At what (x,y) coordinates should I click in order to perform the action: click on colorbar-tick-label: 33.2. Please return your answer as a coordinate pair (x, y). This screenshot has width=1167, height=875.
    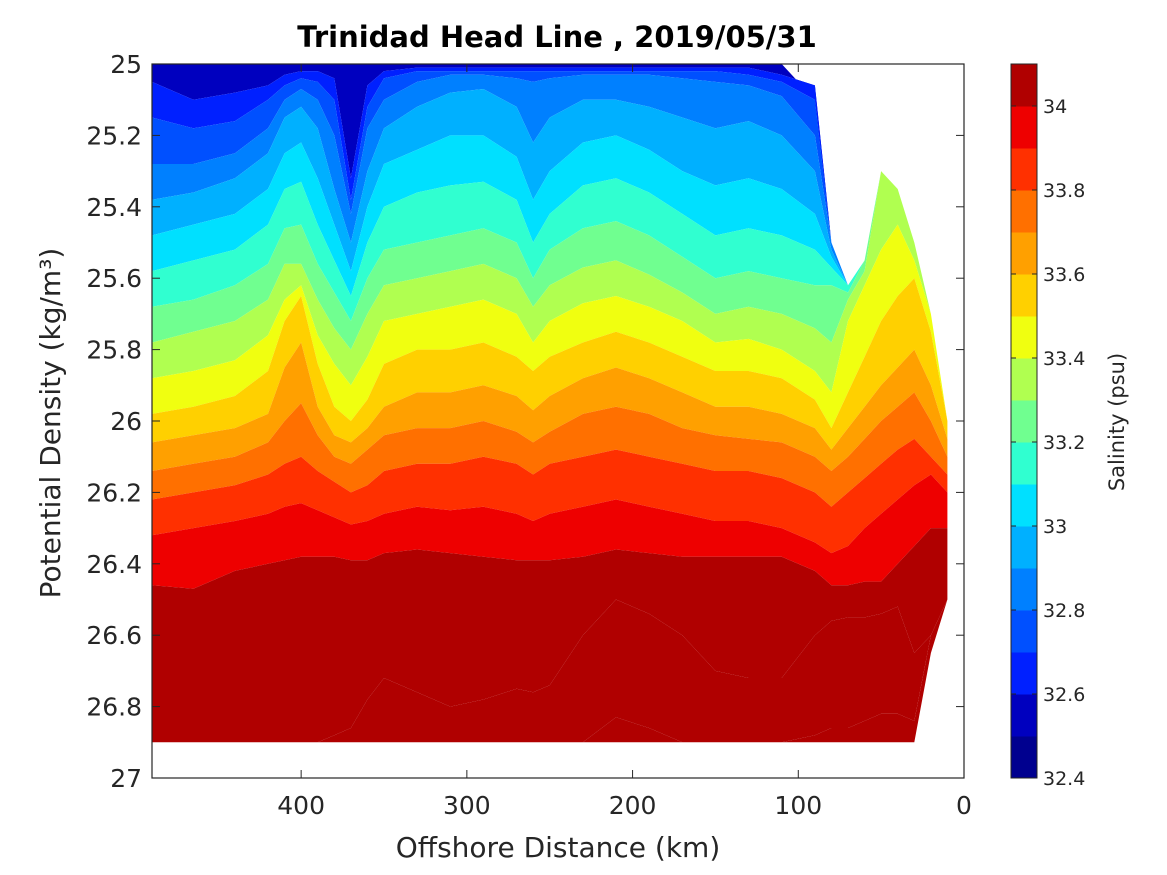
    Looking at the image, I should click on (1064, 443).